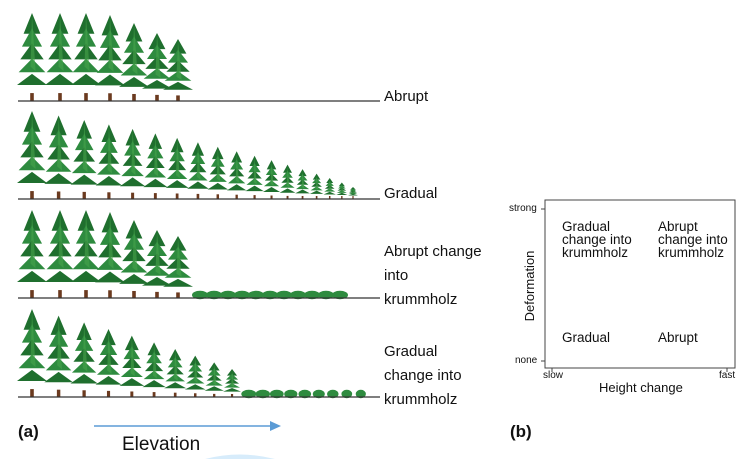 This screenshot has width=749, height=459. I want to click on quadrant-top-left: Gradual change into krummholz, so click(597, 239).